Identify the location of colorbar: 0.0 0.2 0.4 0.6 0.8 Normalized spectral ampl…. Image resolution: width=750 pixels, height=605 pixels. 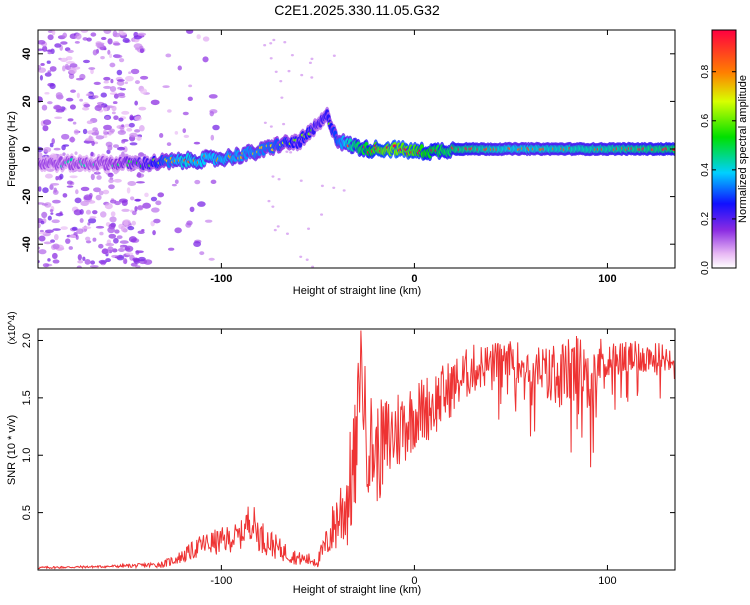
(724, 152).